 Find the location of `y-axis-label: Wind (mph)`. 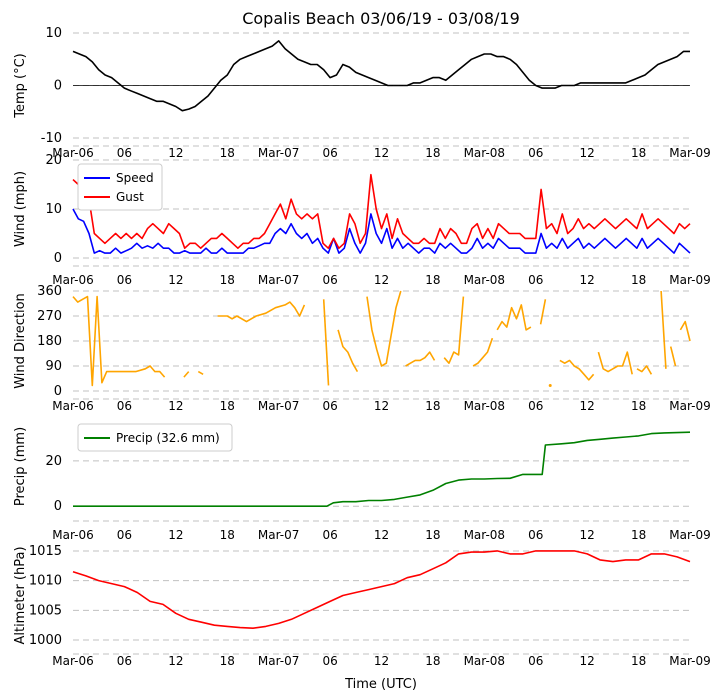

y-axis-label: Wind (mph) is located at coordinates (20, 209).